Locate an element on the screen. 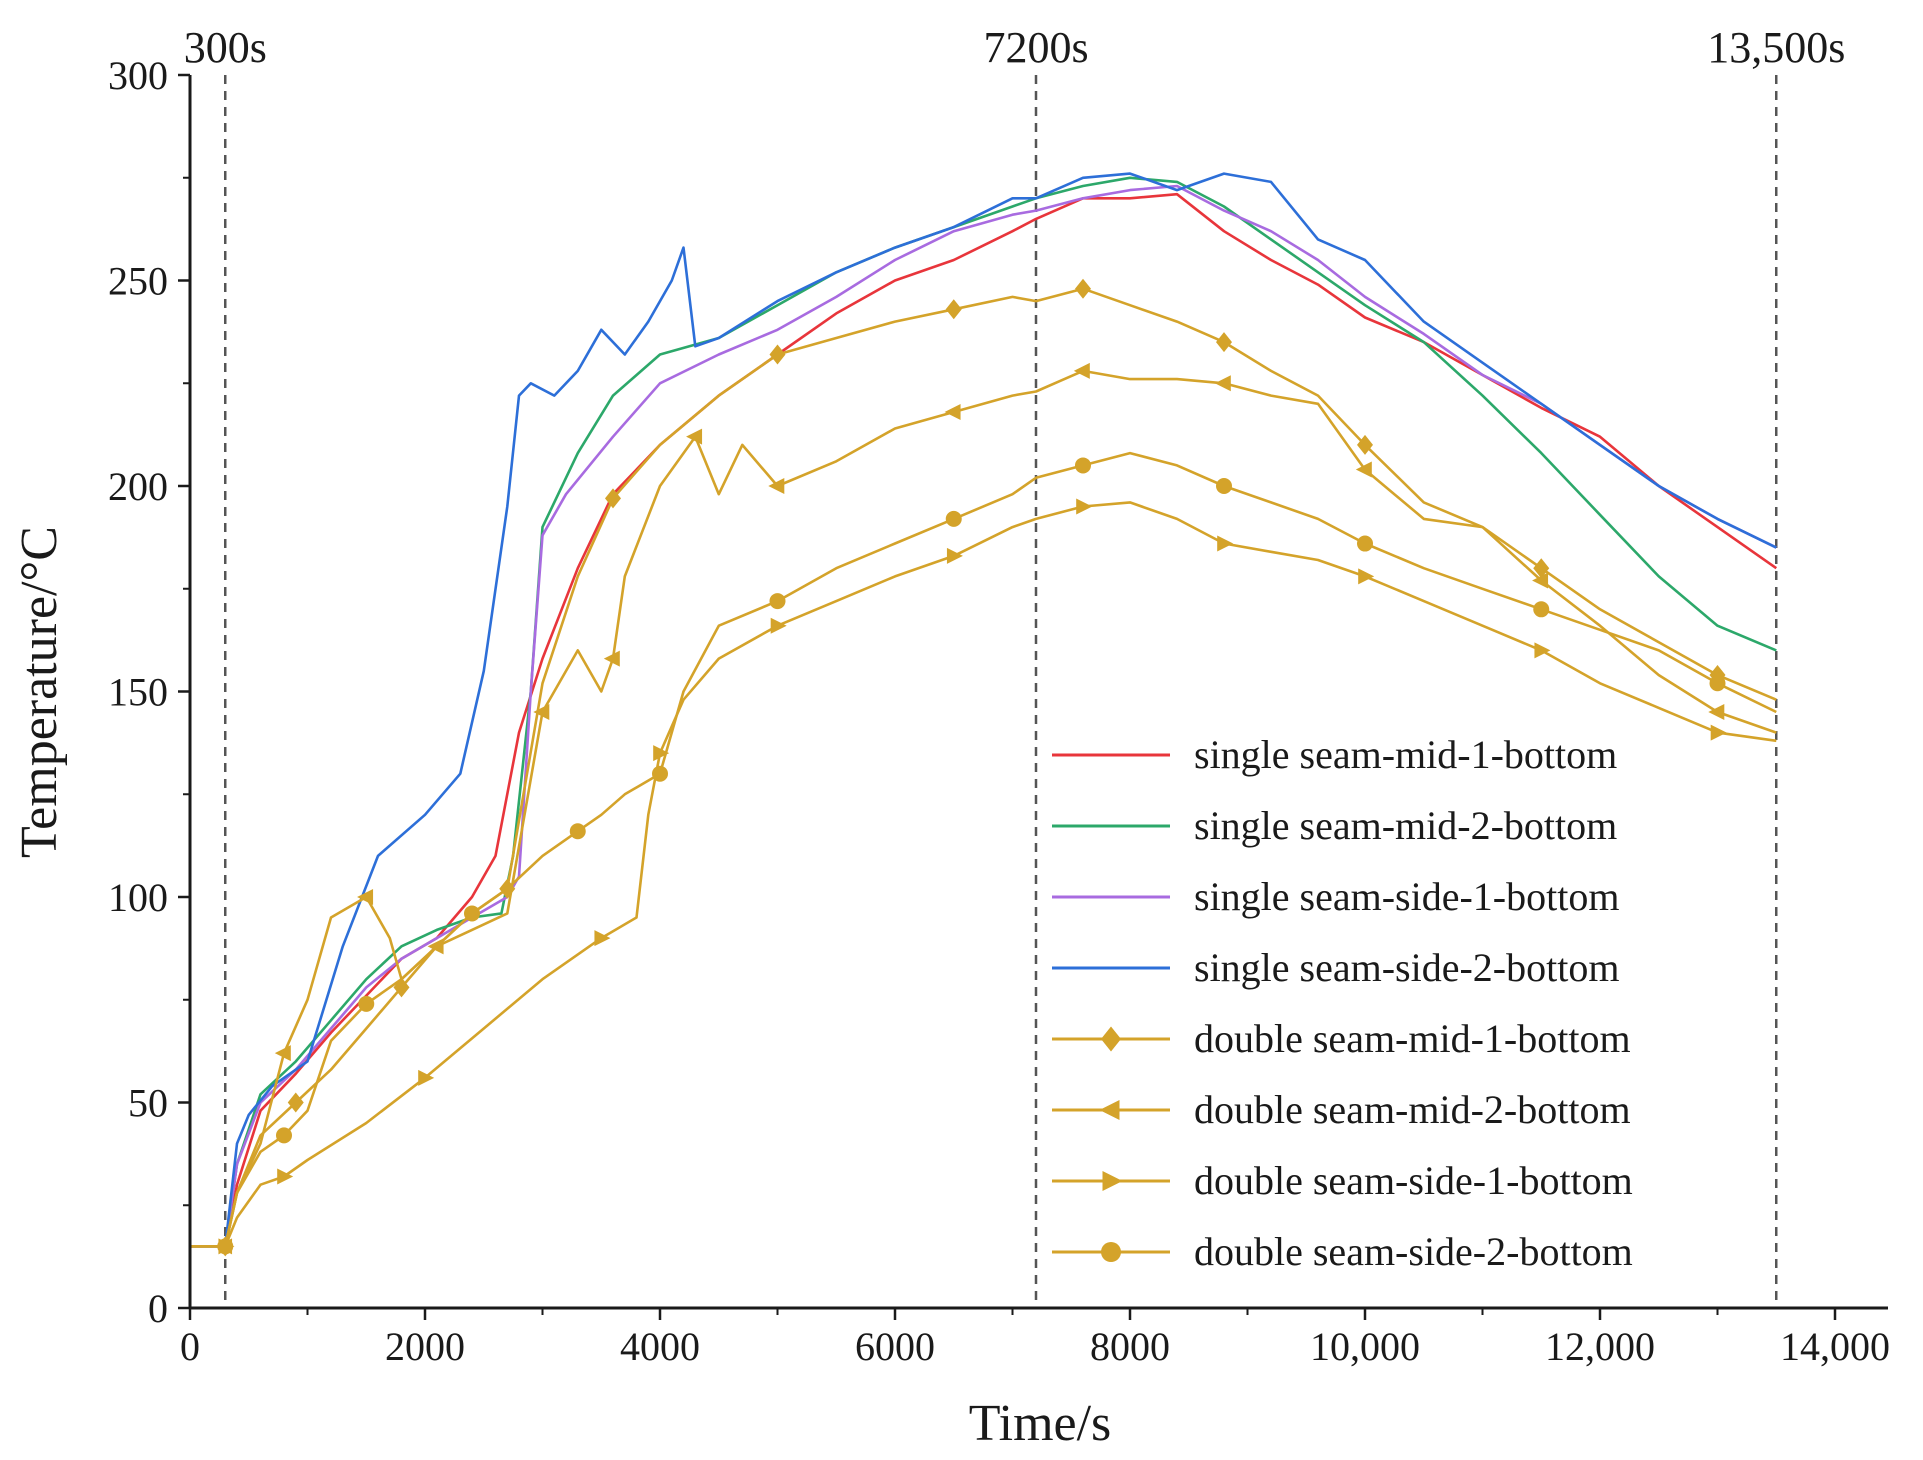 This screenshot has height=1460, width=1923. legend-item-double-seam-mid-2-bottom: double seam-mid-2-bottom is located at coordinates (1341, 1109).